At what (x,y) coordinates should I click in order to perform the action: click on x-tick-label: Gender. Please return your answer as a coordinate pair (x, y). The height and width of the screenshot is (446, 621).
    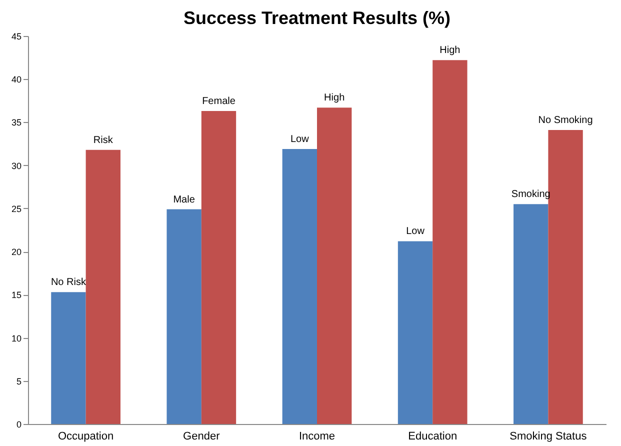
    Looking at the image, I should click on (201, 436).